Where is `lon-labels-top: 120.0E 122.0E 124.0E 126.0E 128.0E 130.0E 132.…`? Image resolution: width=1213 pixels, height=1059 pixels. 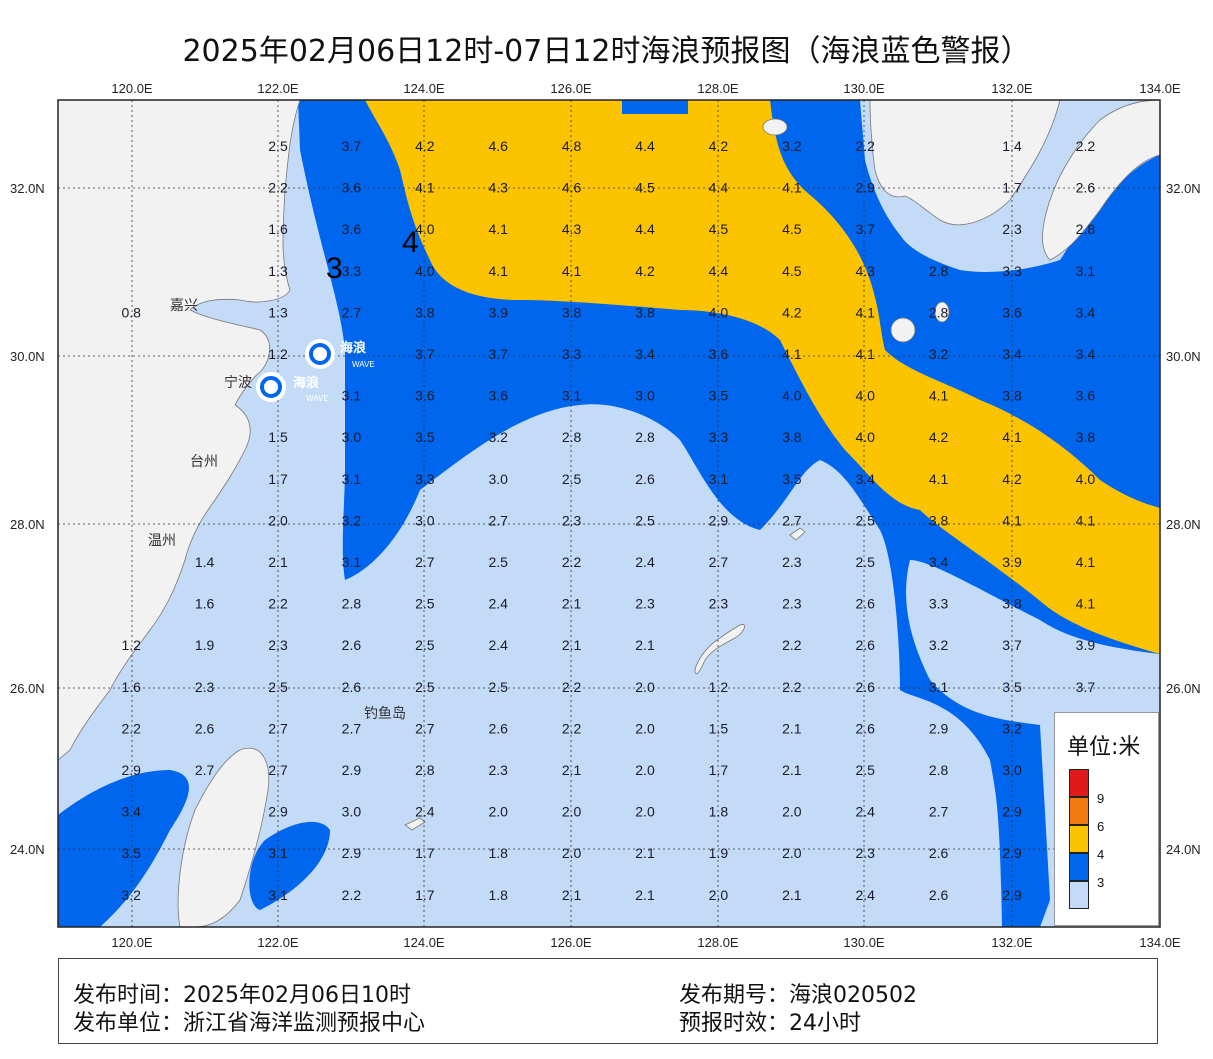
lon-labels-top: 120.0E 122.0E 124.0E 126.0E 128.0E 130.0E 132.… is located at coordinates (646, 88).